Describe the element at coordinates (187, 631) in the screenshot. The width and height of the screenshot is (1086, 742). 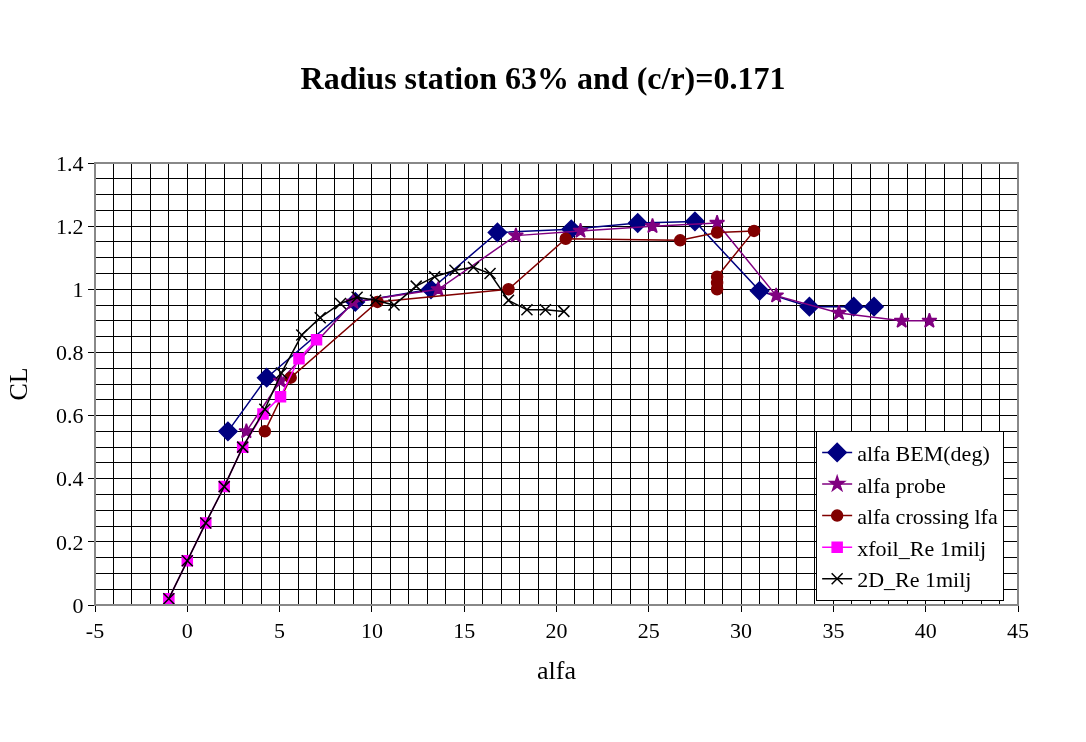
I see `x-tick-label: 0` at that location.